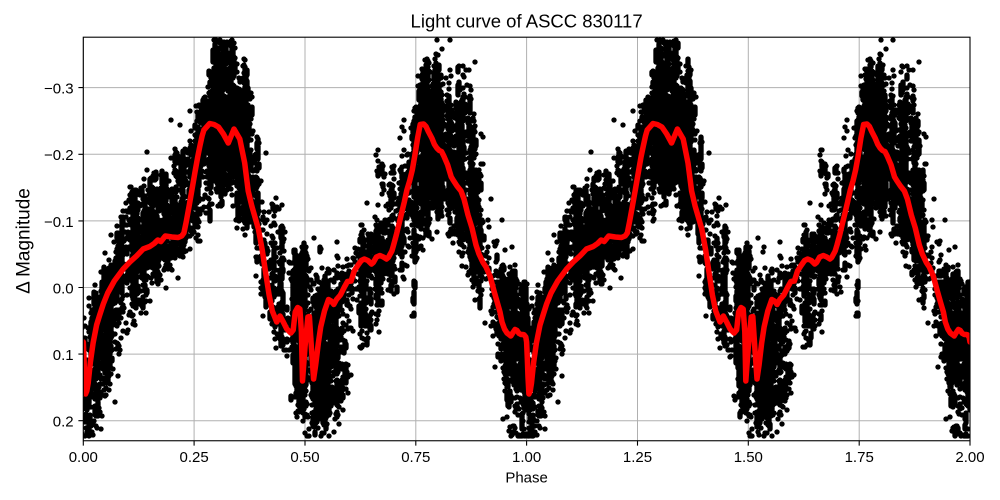 This screenshot has width=1000, height=500. I want to click on svg-text: 1.75, so click(859, 457).